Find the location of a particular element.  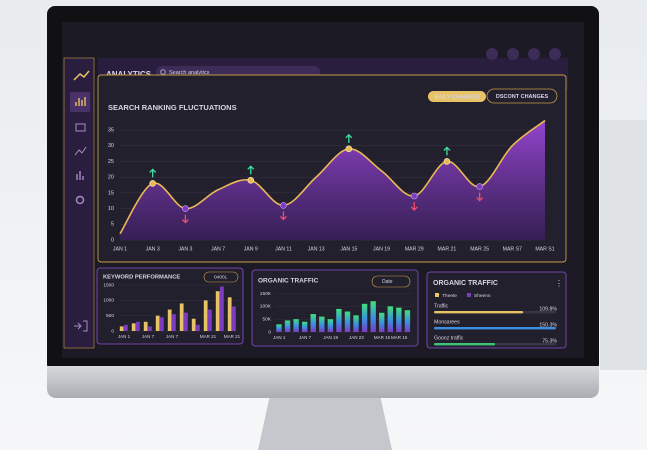

panel-title: KEYWORD PERFORMANCE is located at coordinates (141, 278).